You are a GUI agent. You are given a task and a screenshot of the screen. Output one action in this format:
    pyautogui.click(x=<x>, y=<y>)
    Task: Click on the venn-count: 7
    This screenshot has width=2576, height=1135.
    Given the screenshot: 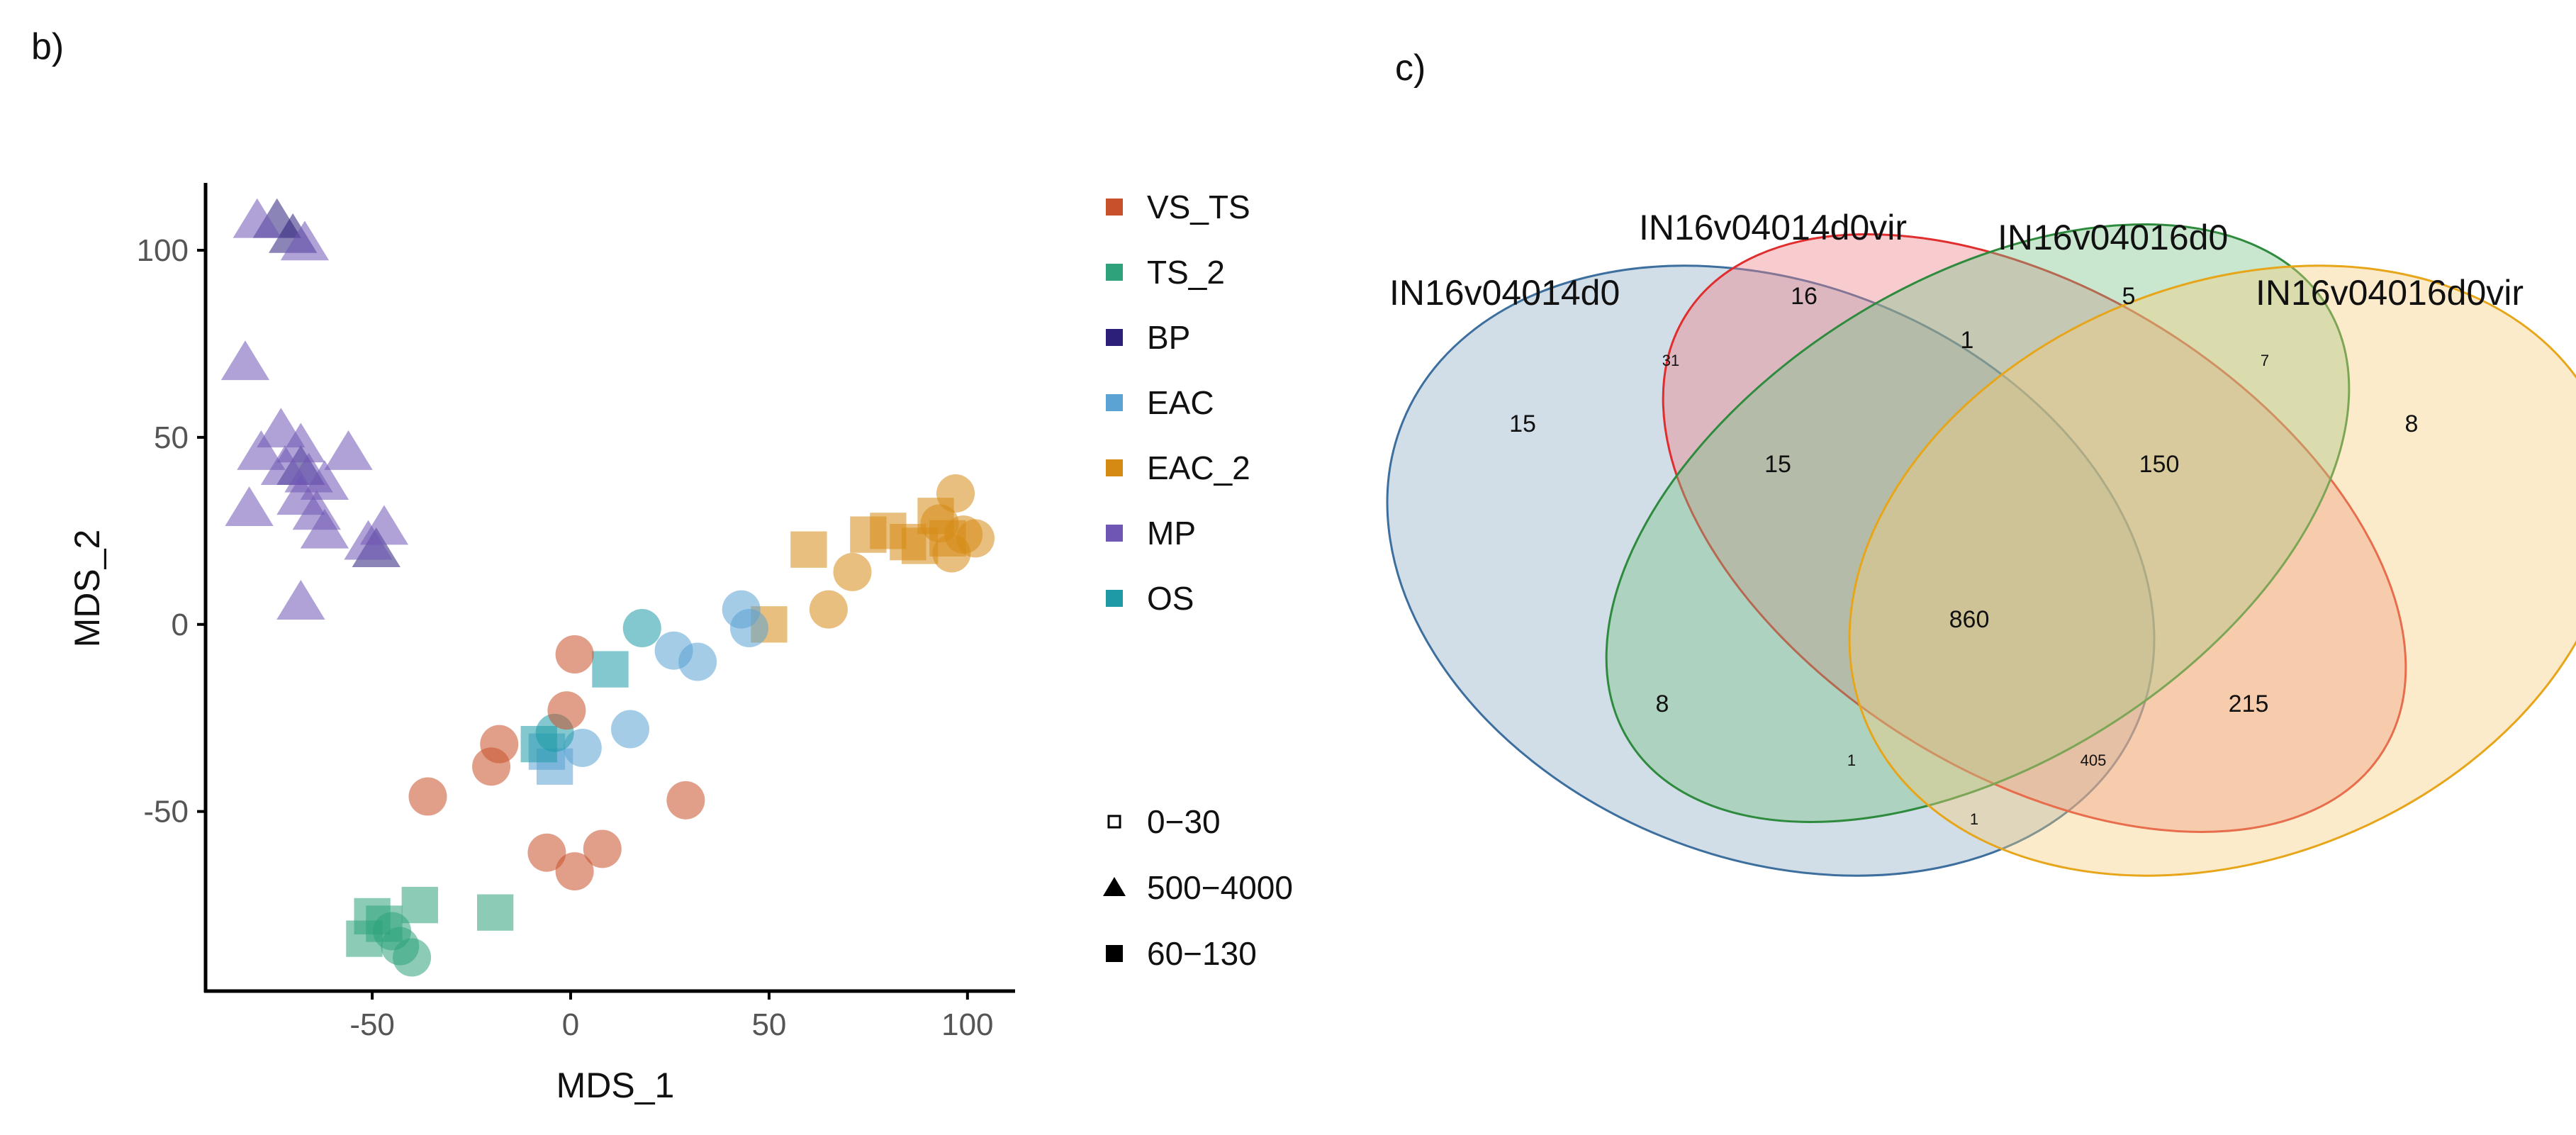 What is the action you would take?
    pyautogui.click(x=2265, y=360)
    